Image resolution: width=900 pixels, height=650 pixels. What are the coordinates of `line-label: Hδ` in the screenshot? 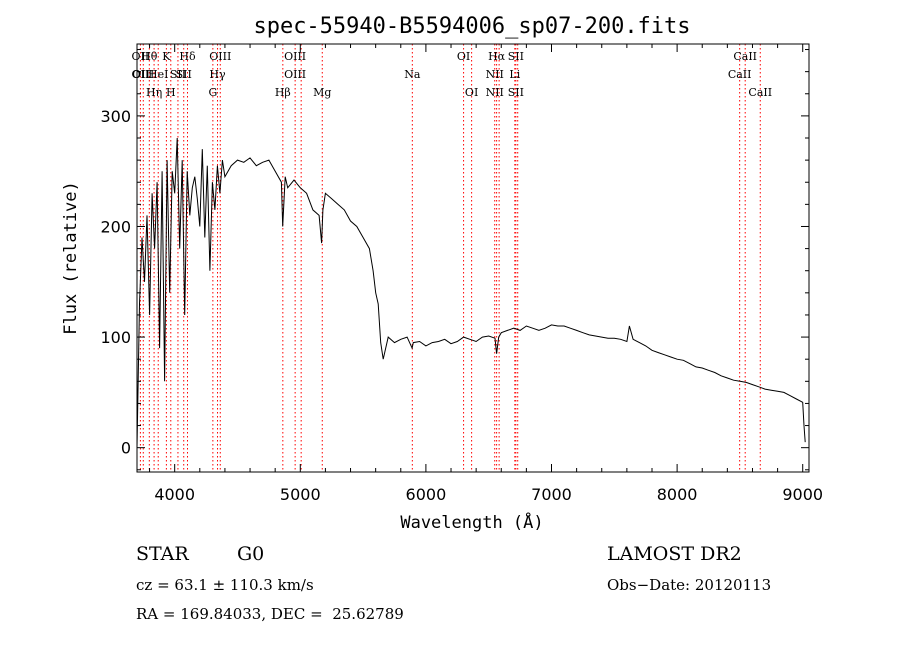 It's located at (187, 56).